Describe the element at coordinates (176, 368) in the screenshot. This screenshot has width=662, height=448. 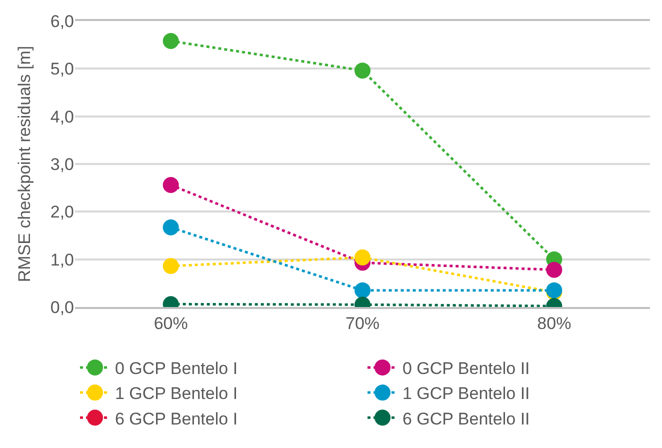
I see `legend-label: 0 GCP Bentelo I` at that location.